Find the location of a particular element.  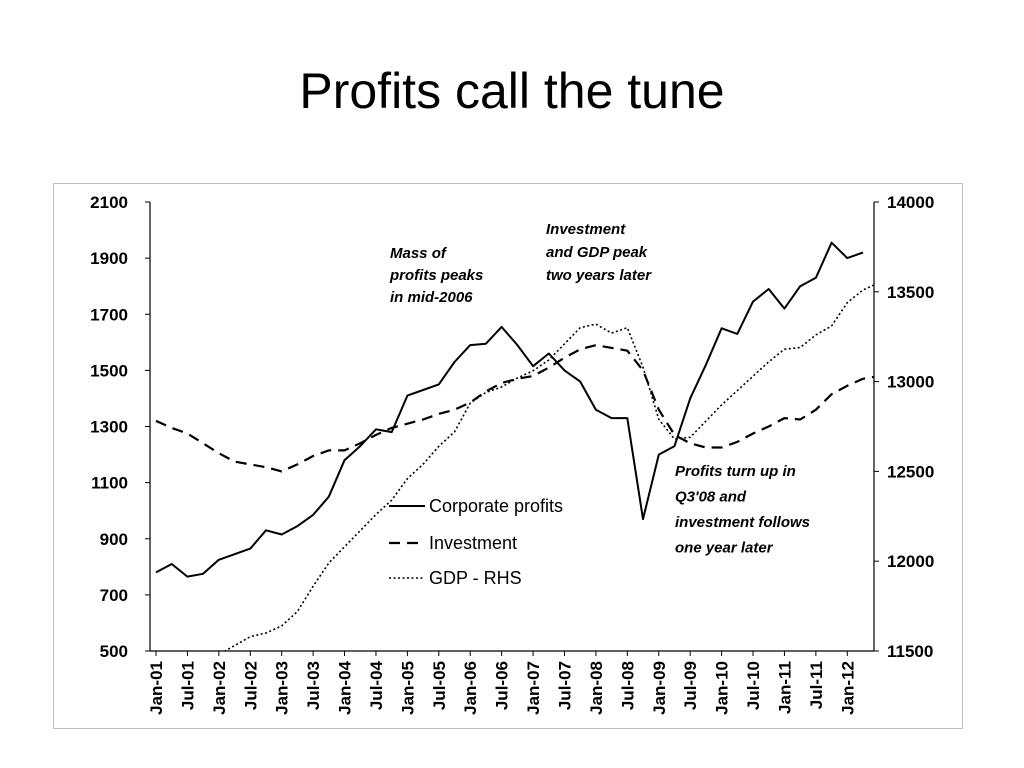

annotation-text: investment follows is located at coordinates (742, 522).